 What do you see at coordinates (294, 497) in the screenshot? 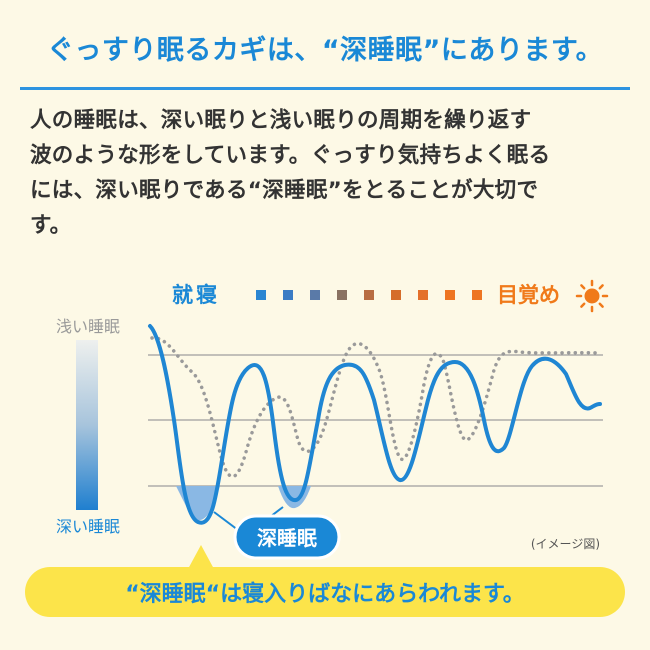
I see `deep-sleep-area` at bounding box center [294, 497].